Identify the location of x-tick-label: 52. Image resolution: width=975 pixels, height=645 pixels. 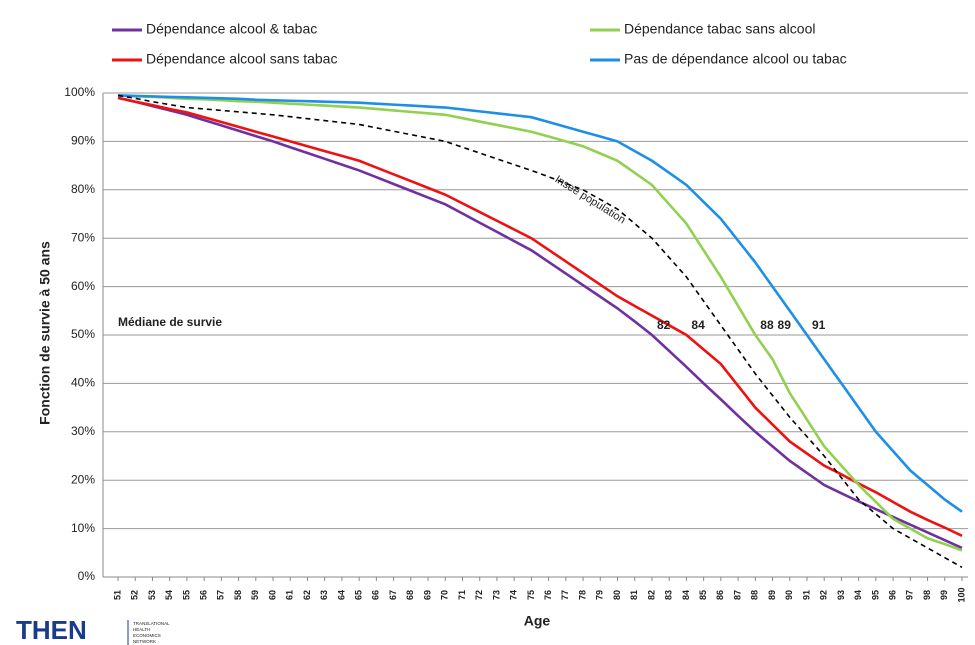
(135, 595).